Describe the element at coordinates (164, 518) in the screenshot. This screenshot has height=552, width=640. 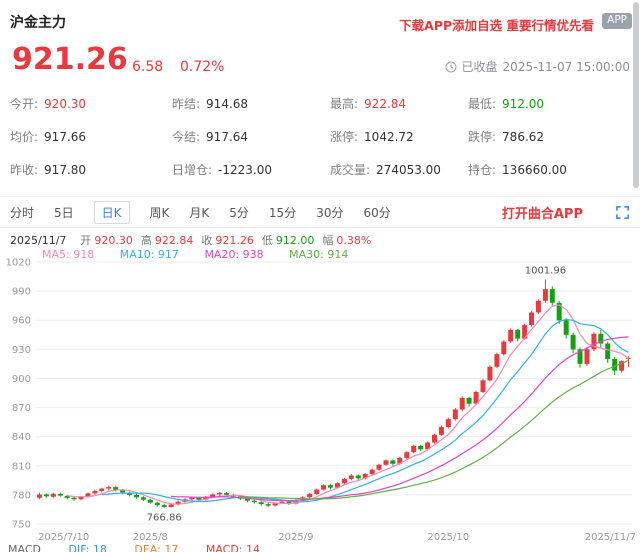
I see `svg-text: 766.86` at that location.